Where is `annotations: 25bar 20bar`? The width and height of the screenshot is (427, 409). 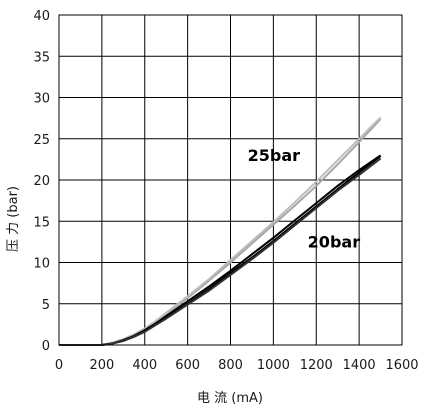 annotations: 25bar 20bar is located at coordinates (304, 199).